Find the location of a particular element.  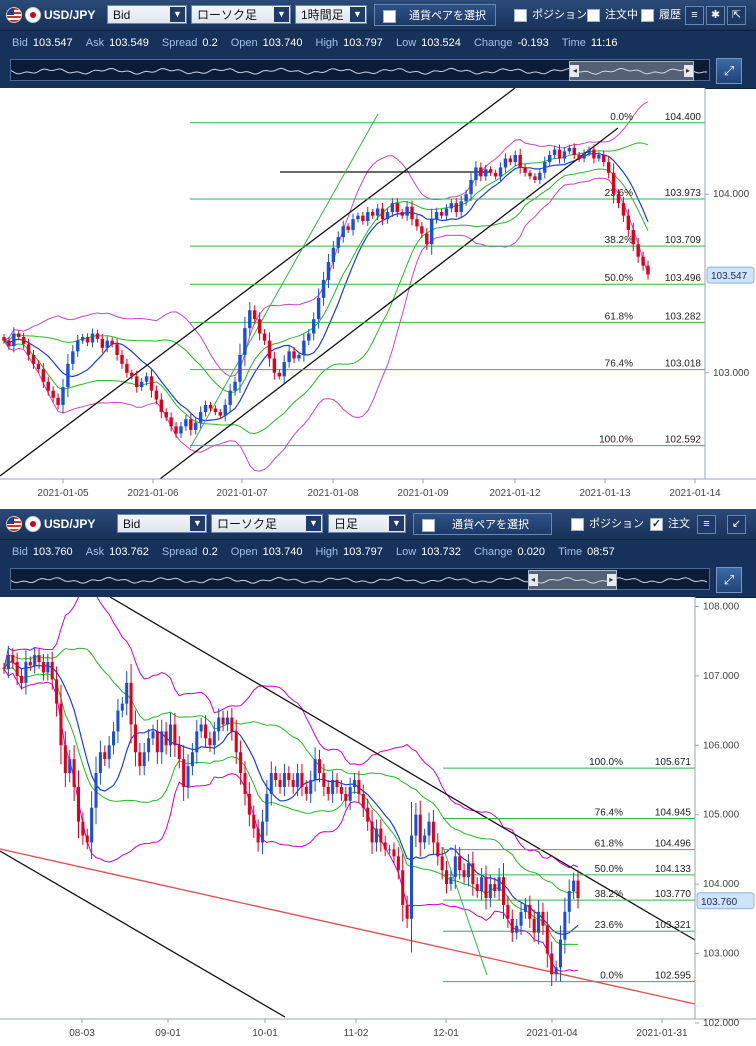

gear-icon: ✱ is located at coordinates (715, 15).